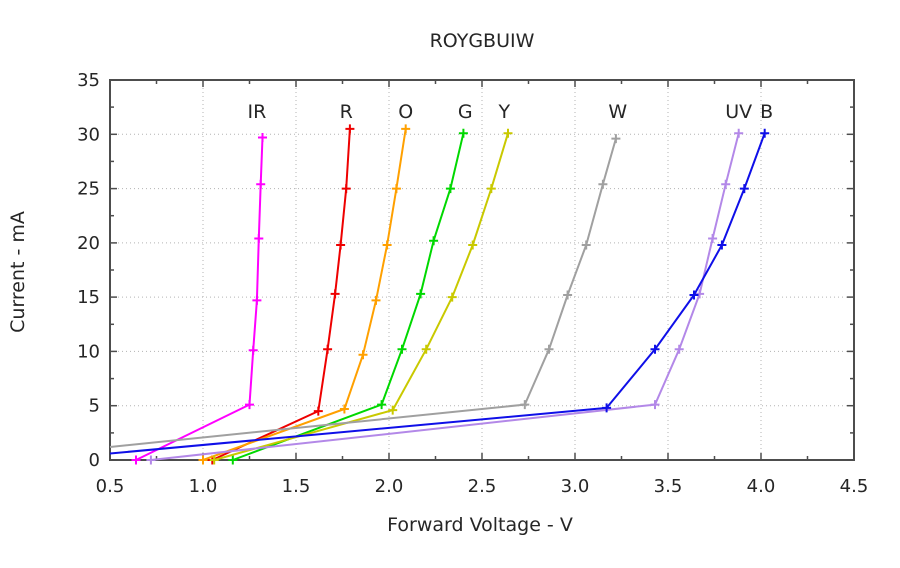  Describe the element at coordinates (296, 486) in the screenshot. I see `x-tick-label: 1.5` at that location.